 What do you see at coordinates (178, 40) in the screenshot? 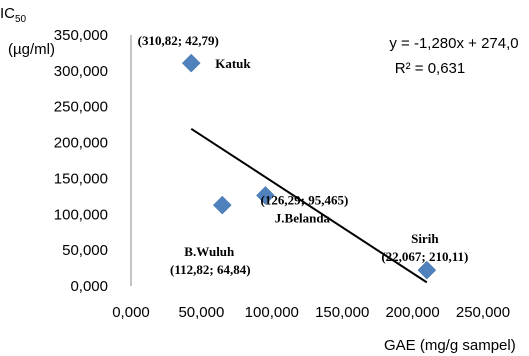
I see `point-coords-label: (310,82; 42,79)` at bounding box center [178, 40].